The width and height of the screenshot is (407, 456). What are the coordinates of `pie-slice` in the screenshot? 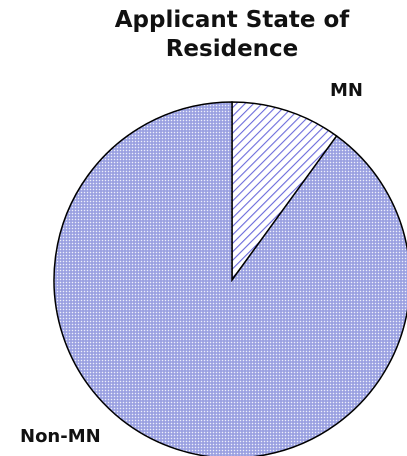 It's located at (284, 192).